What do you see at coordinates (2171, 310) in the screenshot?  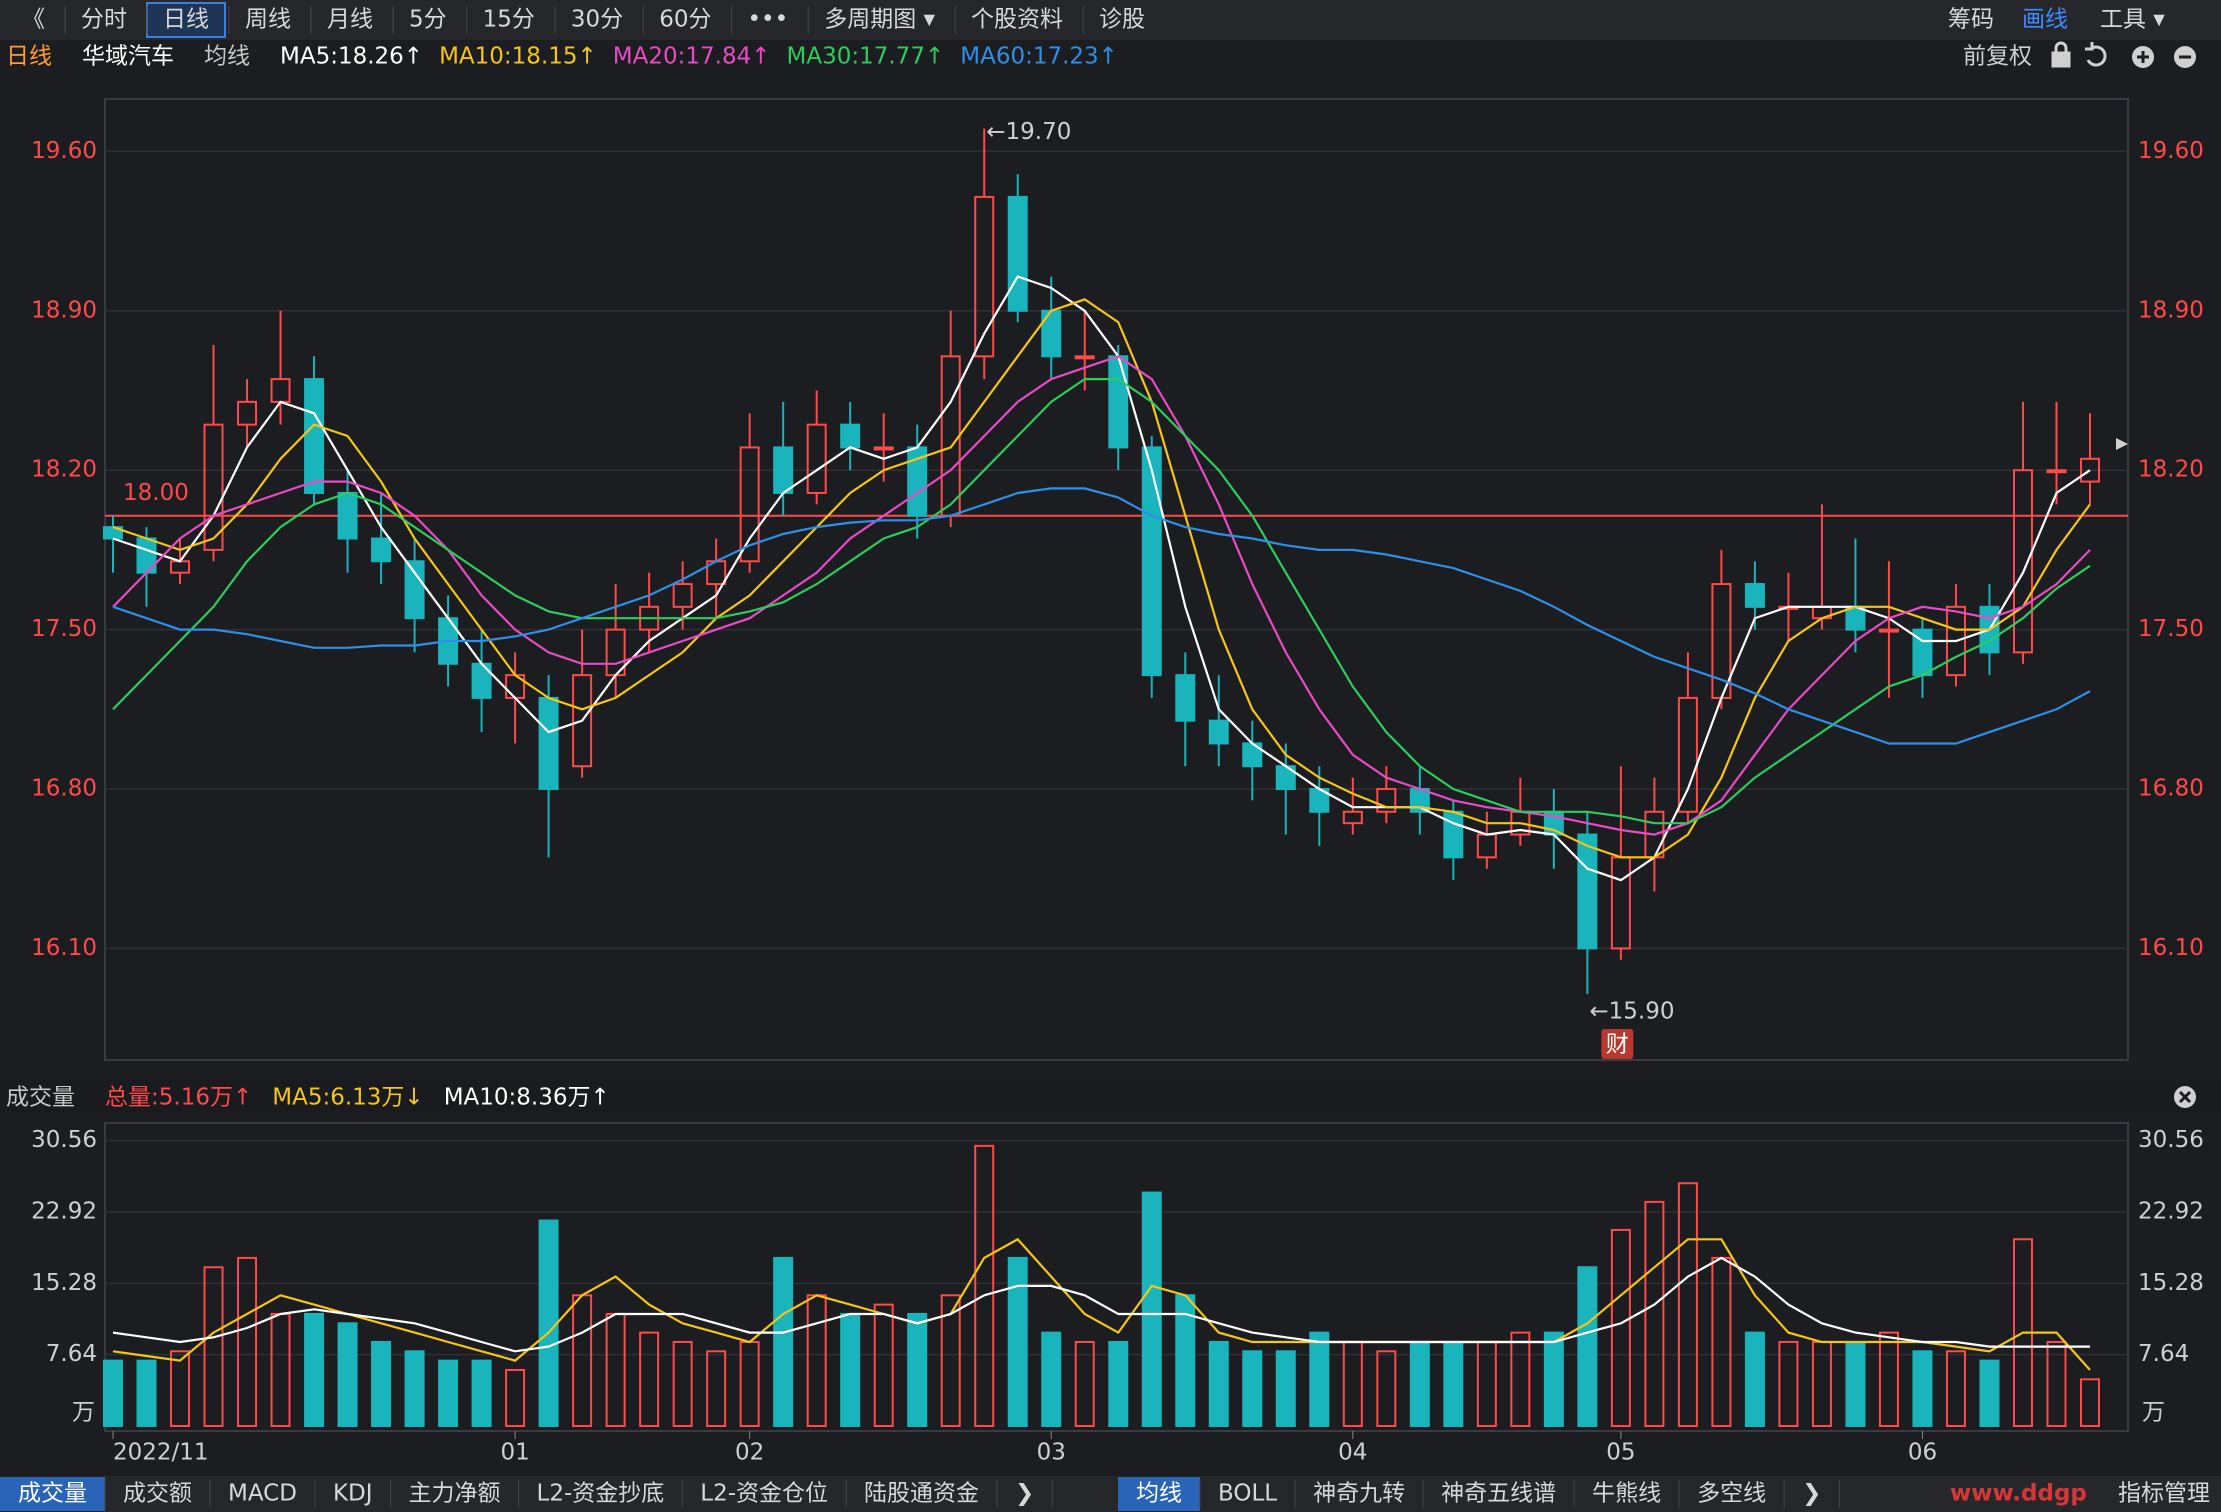 I see `y2-tick-label: 18.90` at bounding box center [2171, 310].